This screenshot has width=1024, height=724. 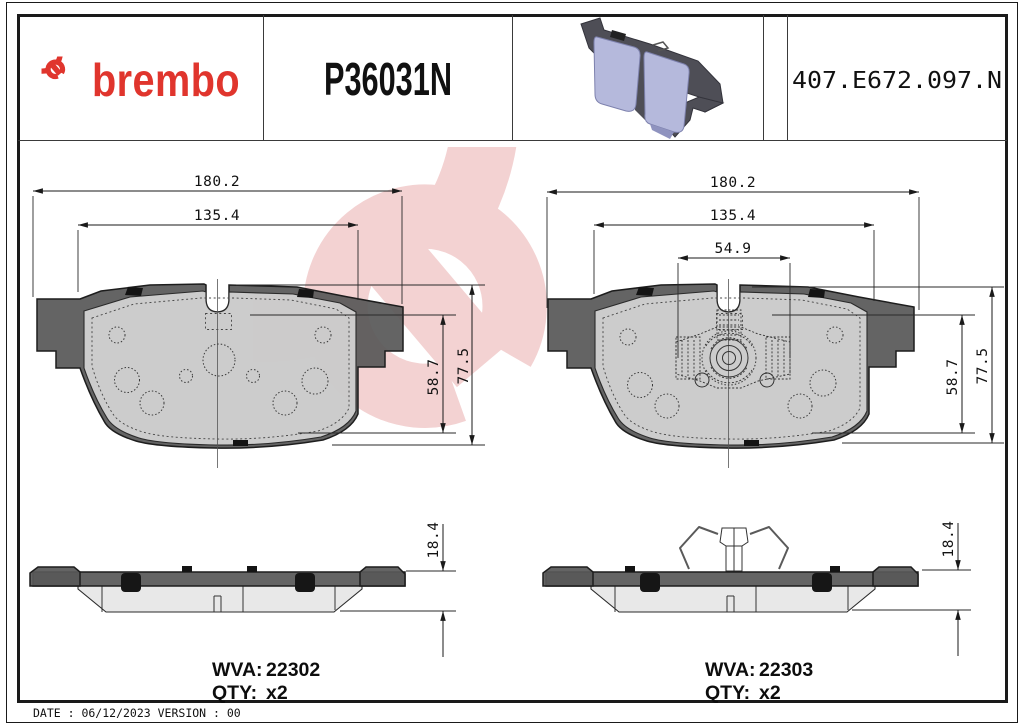 I want to click on pad-photo-clip, so click(x=618, y=35).